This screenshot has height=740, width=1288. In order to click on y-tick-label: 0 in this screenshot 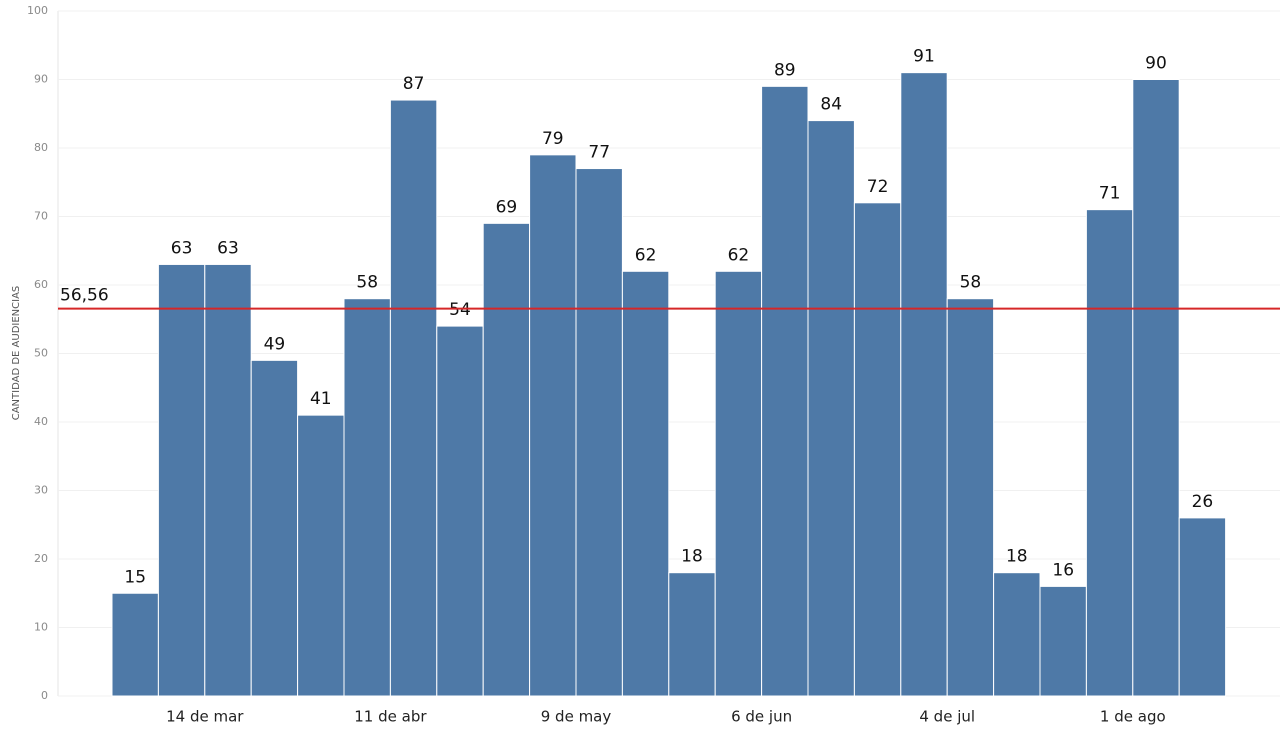, I will do `click(44, 695)`.